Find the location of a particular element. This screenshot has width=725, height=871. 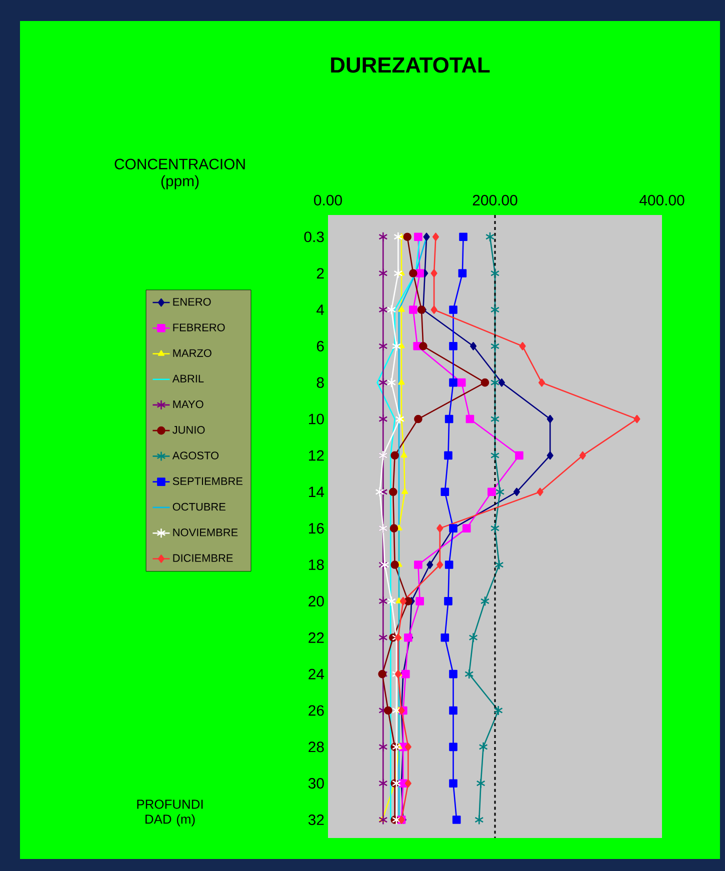

legend-label: MAYO is located at coordinates (188, 404).